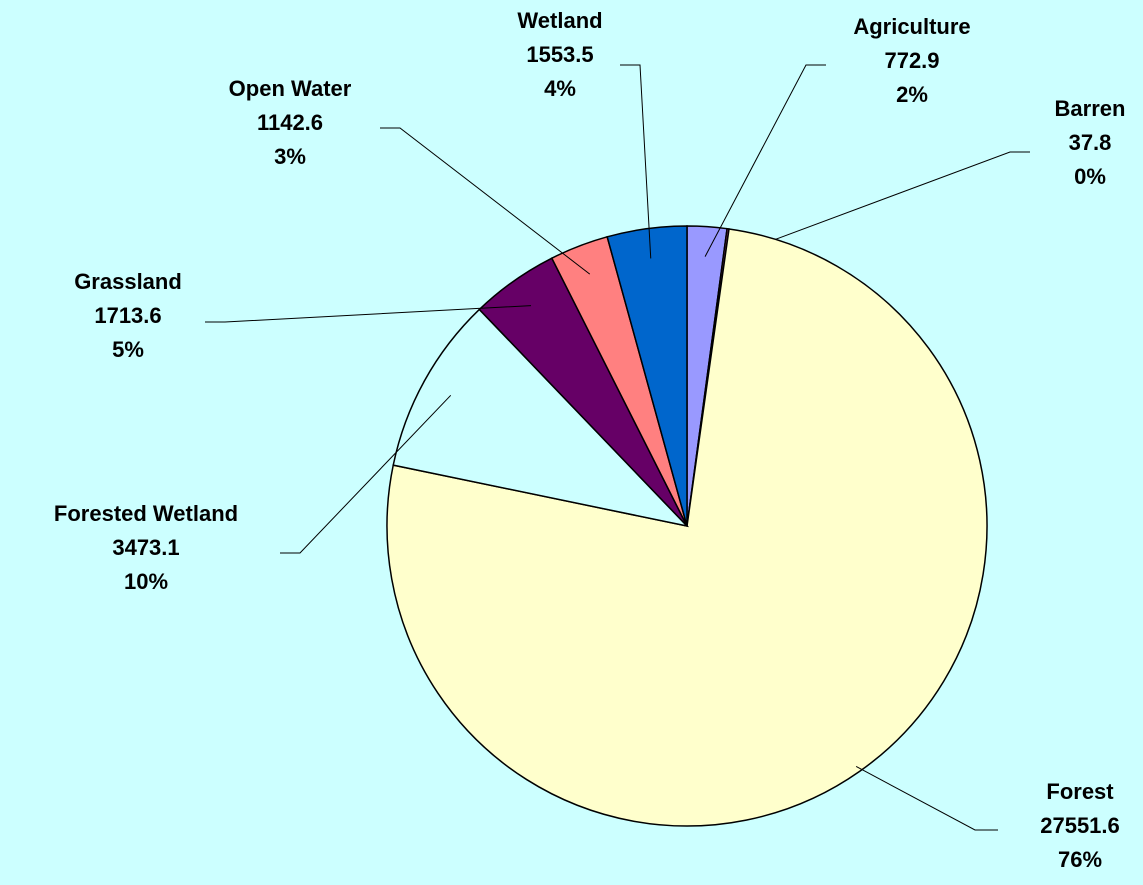  I want to click on slice-label: Forest, so click(1080, 791).